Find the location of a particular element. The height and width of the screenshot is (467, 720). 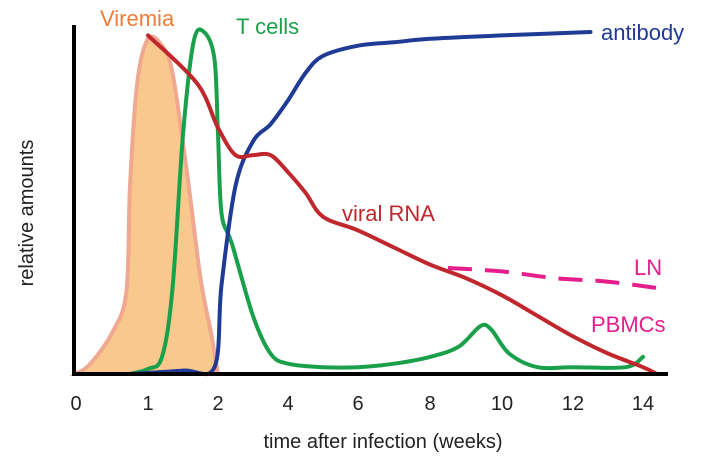

annotation-antibody: antibody is located at coordinates (642, 32).